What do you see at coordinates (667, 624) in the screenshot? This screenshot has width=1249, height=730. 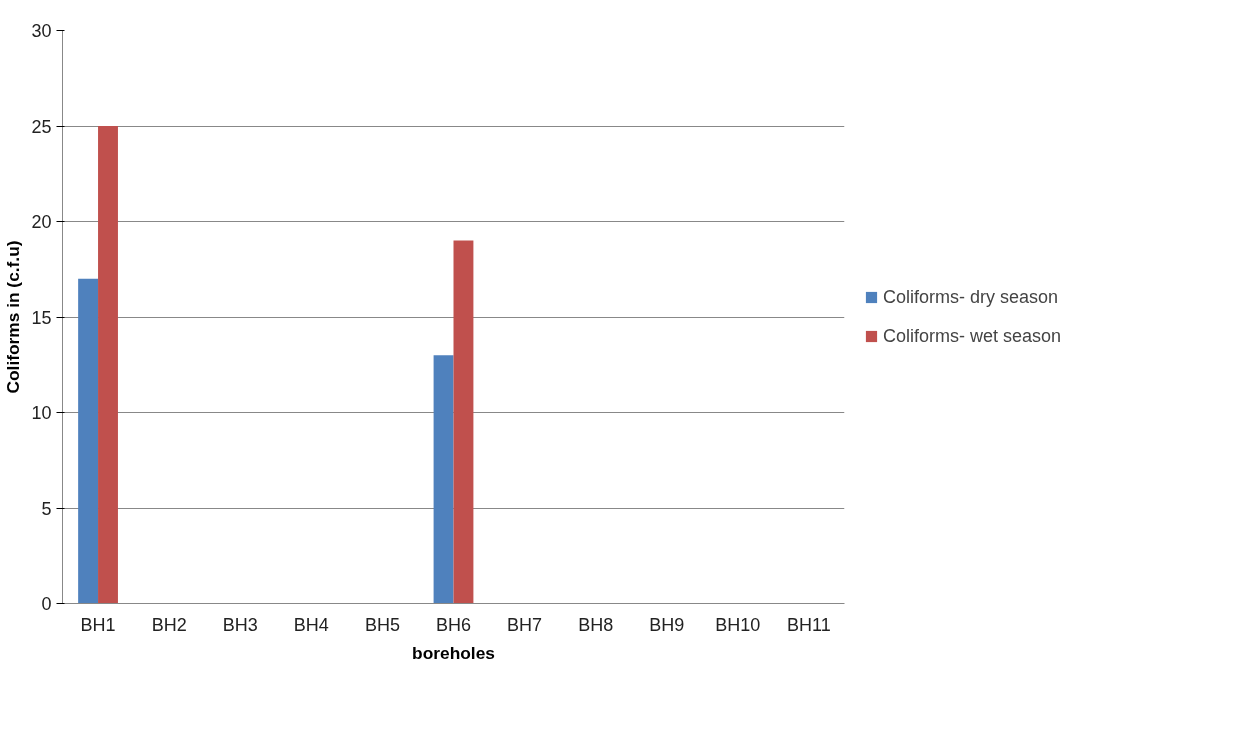 I see `x-tick-label: BH9` at bounding box center [667, 624].